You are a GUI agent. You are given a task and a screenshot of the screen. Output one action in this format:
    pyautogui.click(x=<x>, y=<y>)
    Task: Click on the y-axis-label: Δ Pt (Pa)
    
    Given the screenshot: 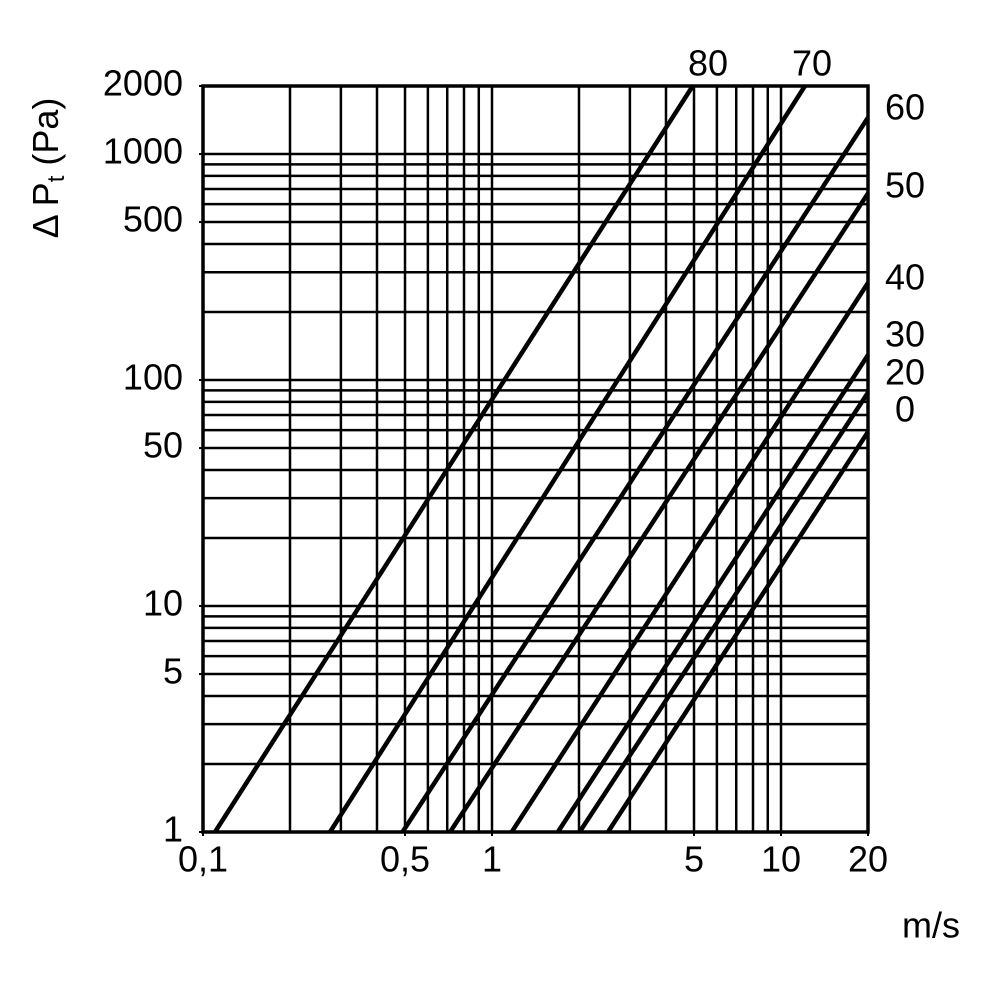 What is the action you would take?
    pyautogui.click(x=48, y=168)
    